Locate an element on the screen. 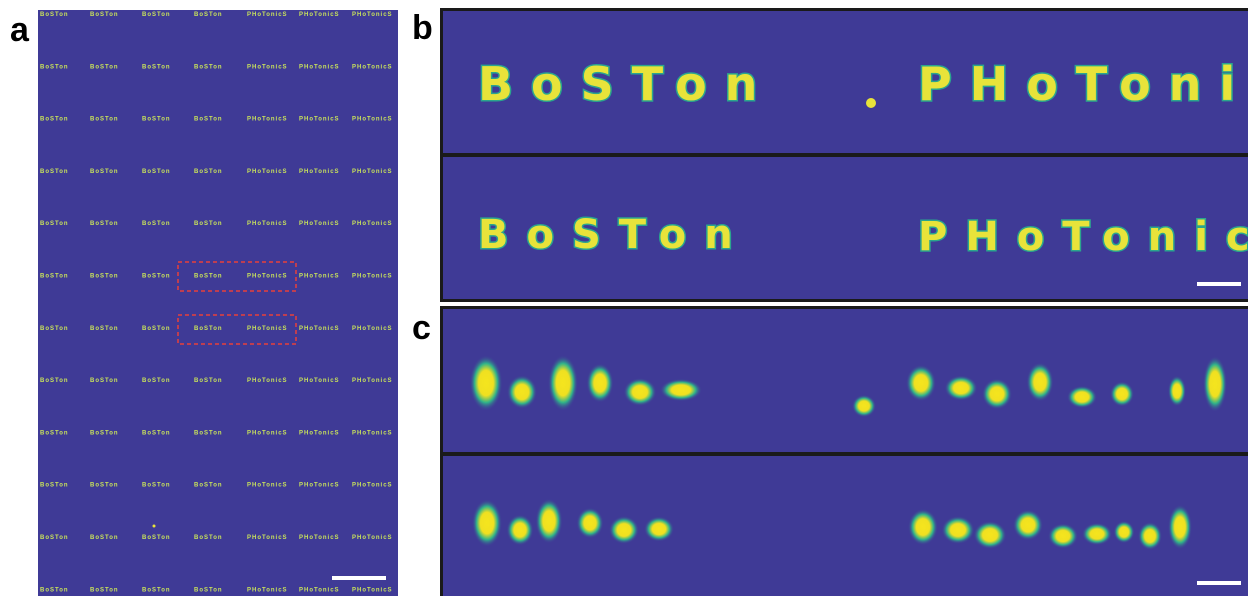 The width and height of the screenshot is (1248, 601). dot is located at coordinates (154, 526).